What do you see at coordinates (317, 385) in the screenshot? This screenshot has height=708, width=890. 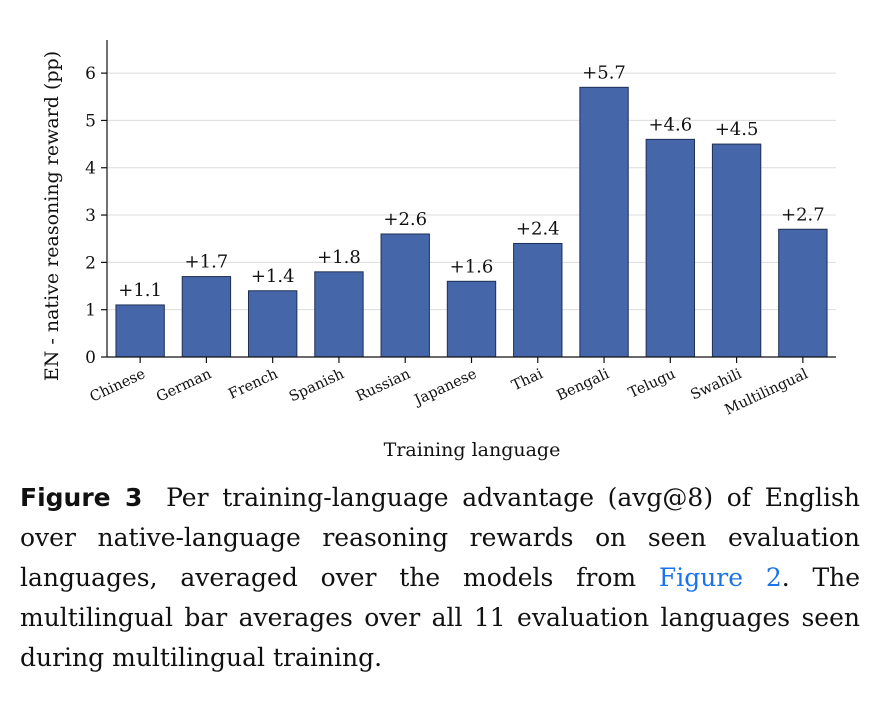 I see `x-tick-label-spanish: Spanish` at bounding box center [317, 385].